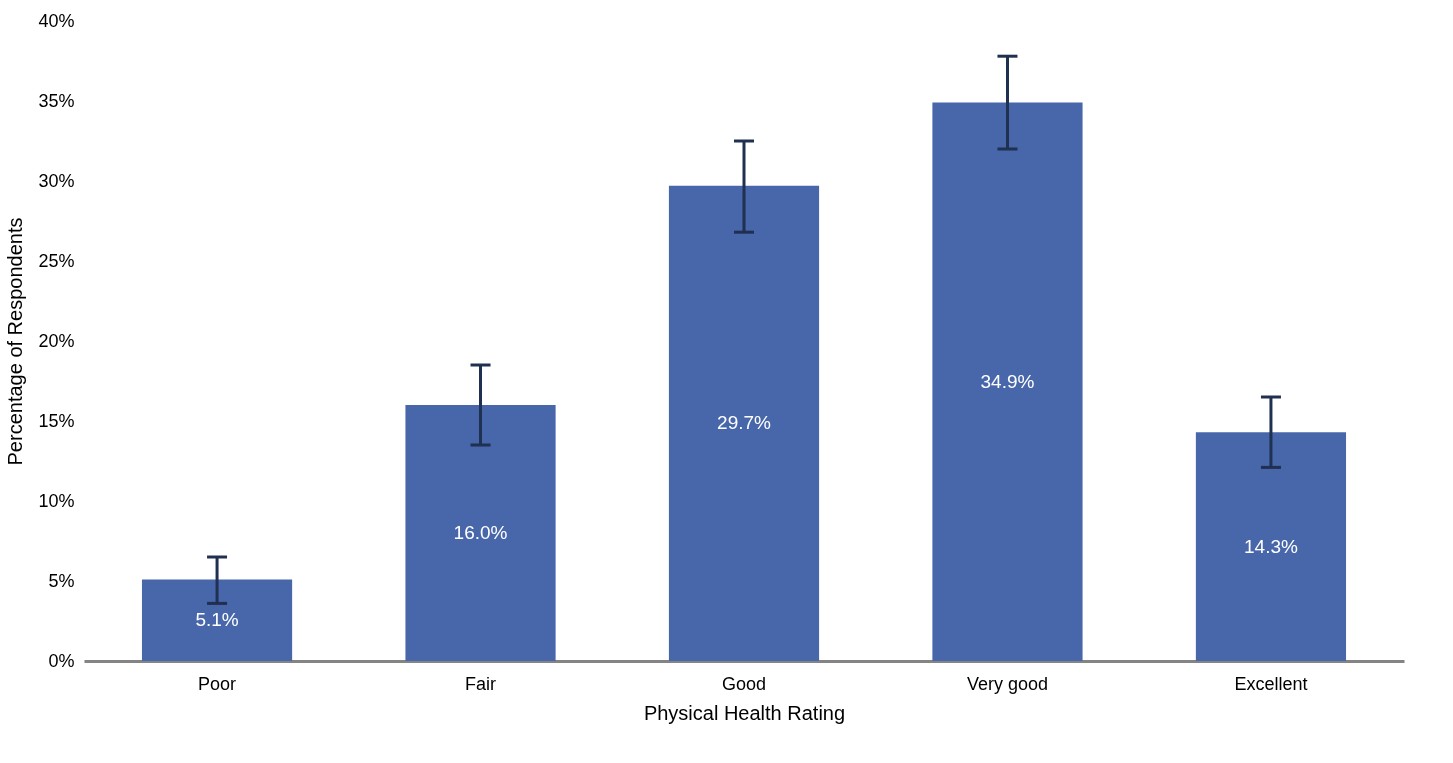 The height and width of the screenshot is (763, 1453). Describe the element at coordinates (744, 683) in the screenshot. I see `x-tick-label: Good` at that location.